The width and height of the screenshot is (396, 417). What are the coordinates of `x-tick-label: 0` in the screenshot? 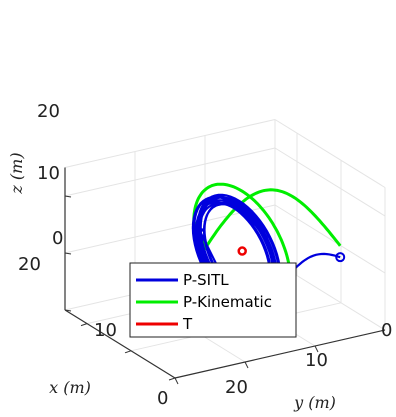 It's located at (162, 398).